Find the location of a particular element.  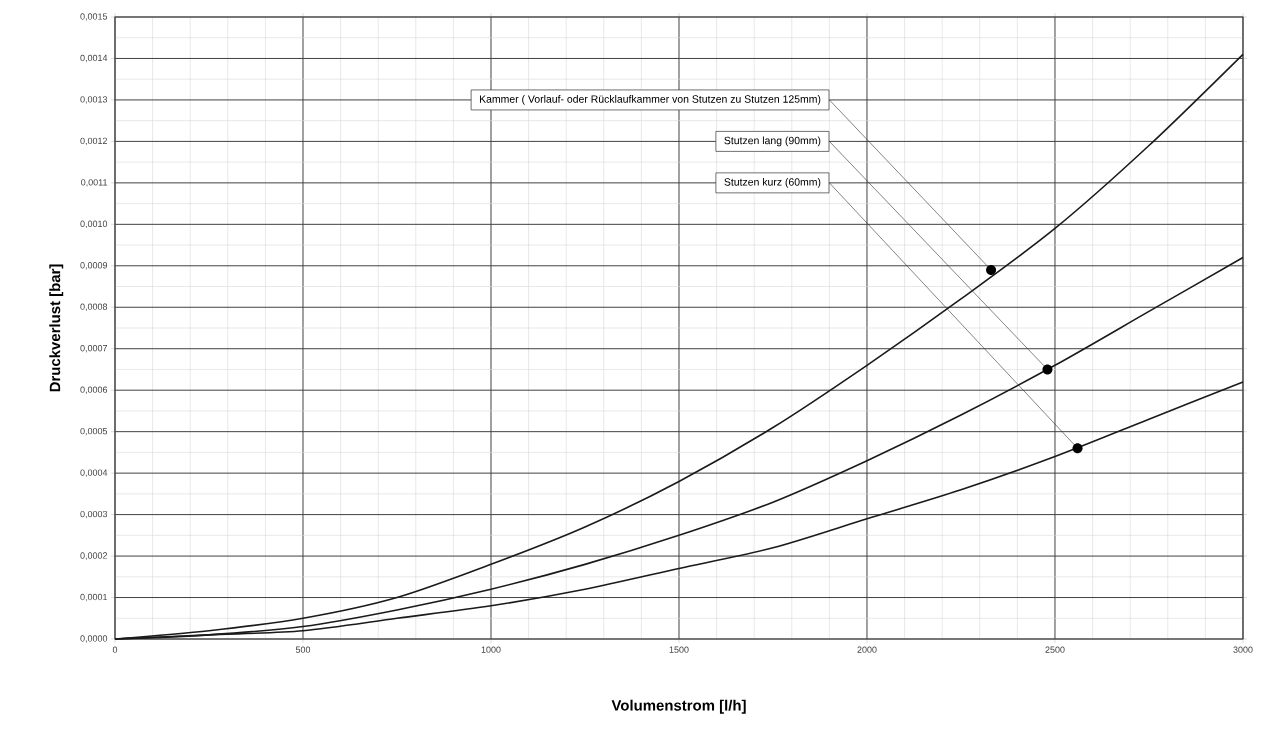

y-tick-label: 0,0002 is located at coordinates (94, 556).